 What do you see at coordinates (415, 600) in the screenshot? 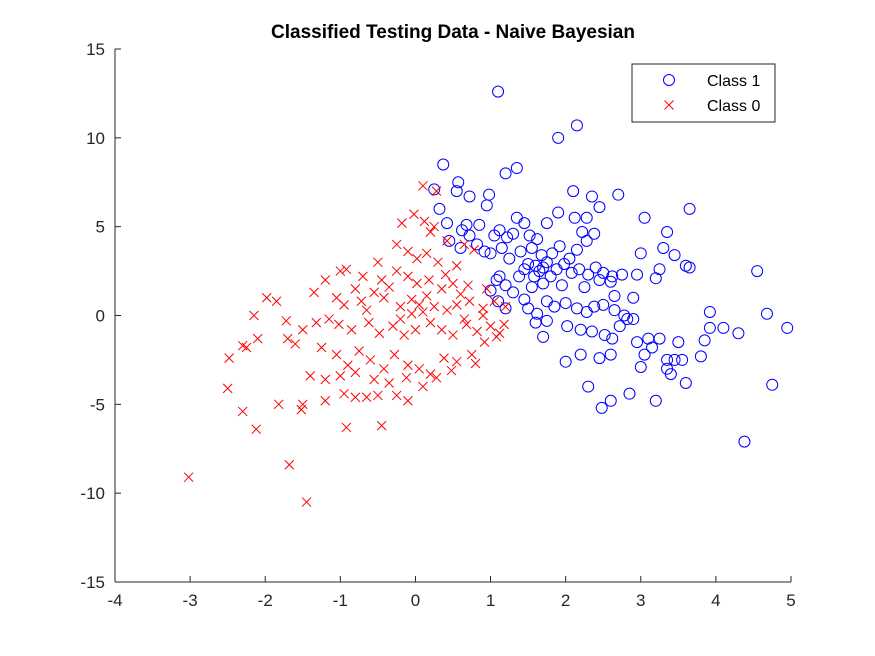
I see `x-tick-label: 0` at bounding box center [415, 600].